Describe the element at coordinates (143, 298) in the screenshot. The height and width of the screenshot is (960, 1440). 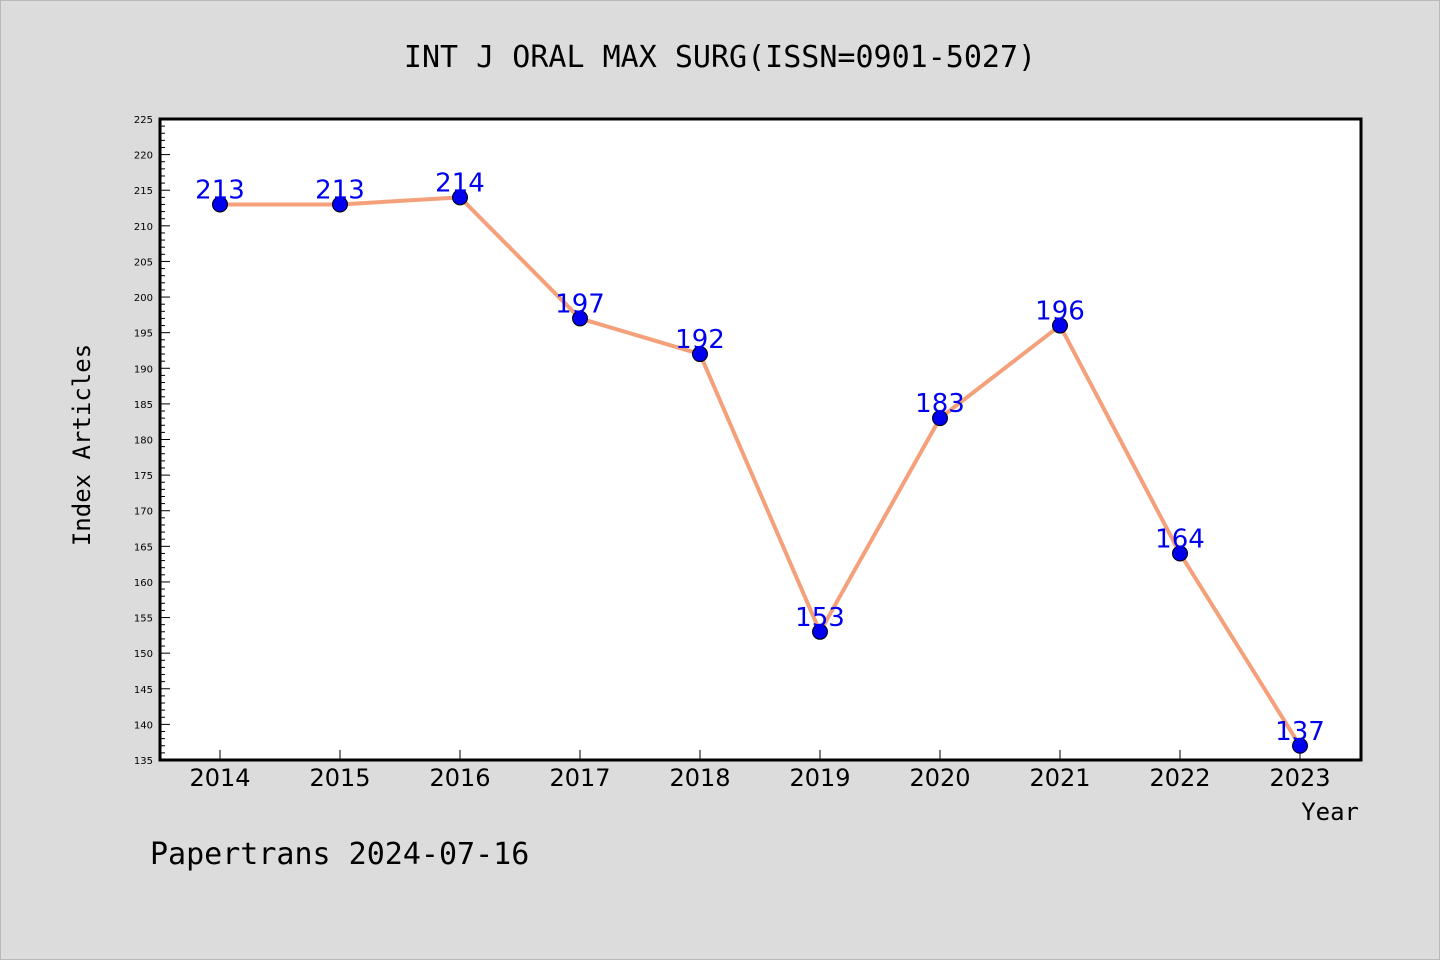
I see `y-tick-label: 200` at that location.